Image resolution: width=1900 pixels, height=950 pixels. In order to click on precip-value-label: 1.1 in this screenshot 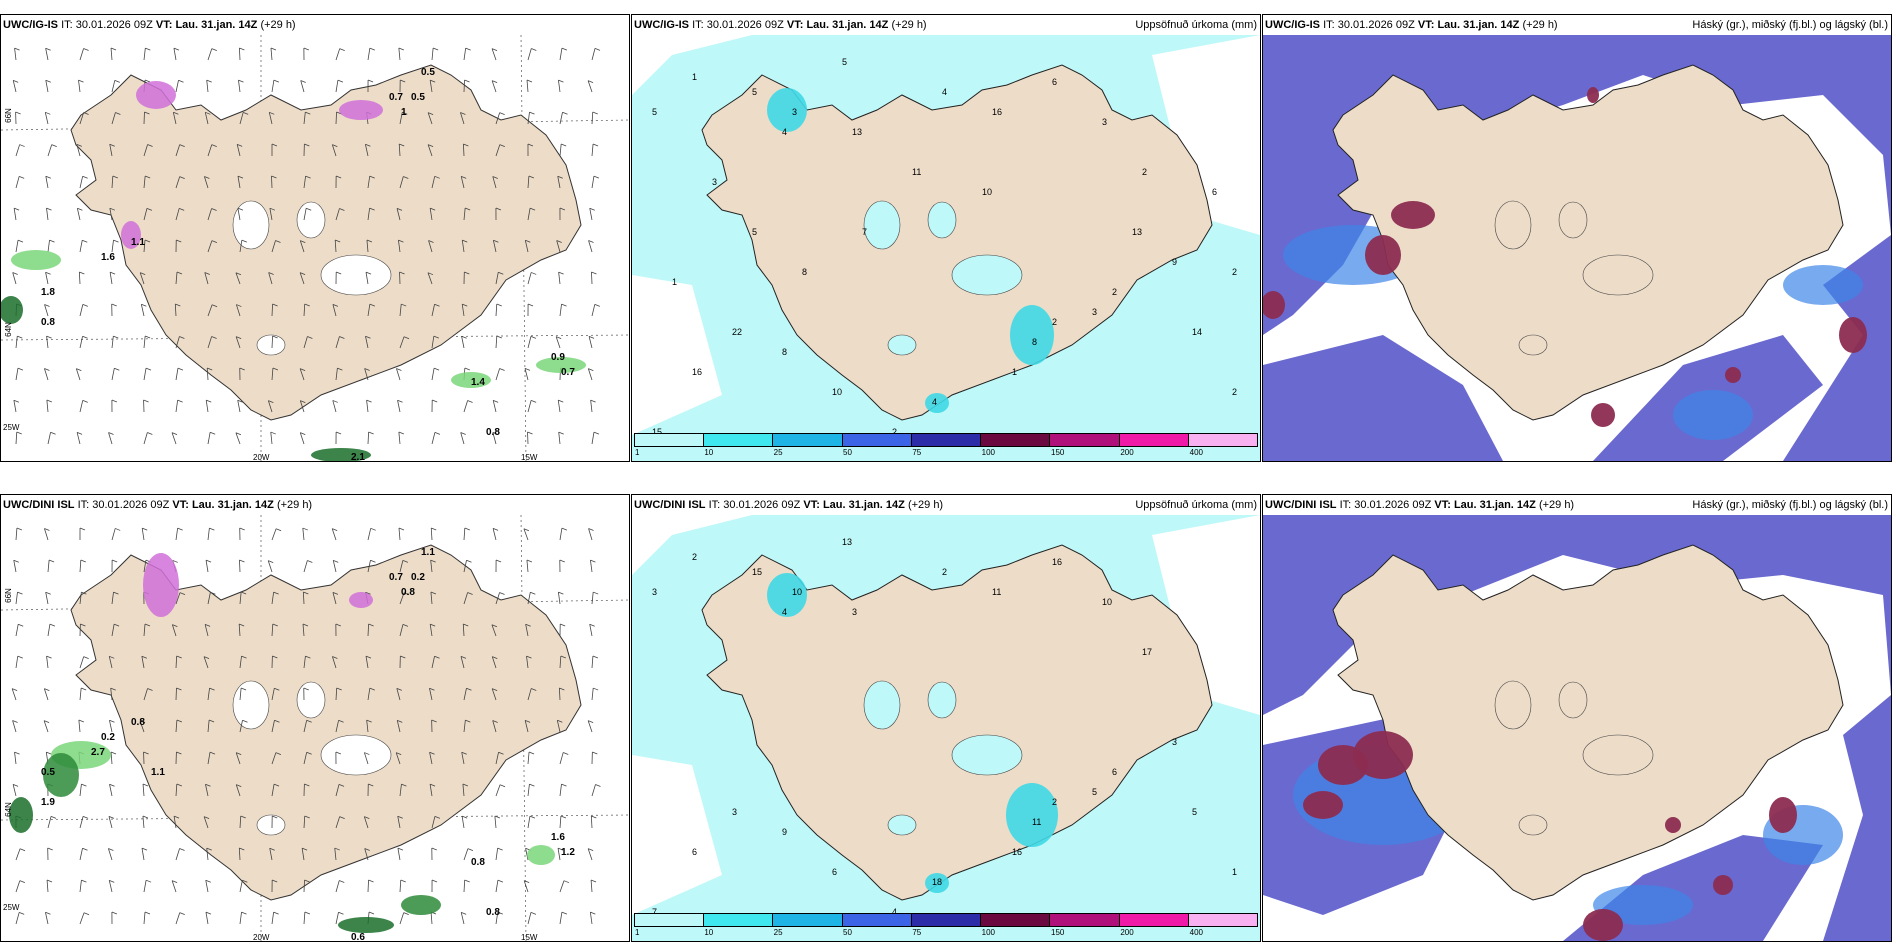, I will do `click(138, 242)`.